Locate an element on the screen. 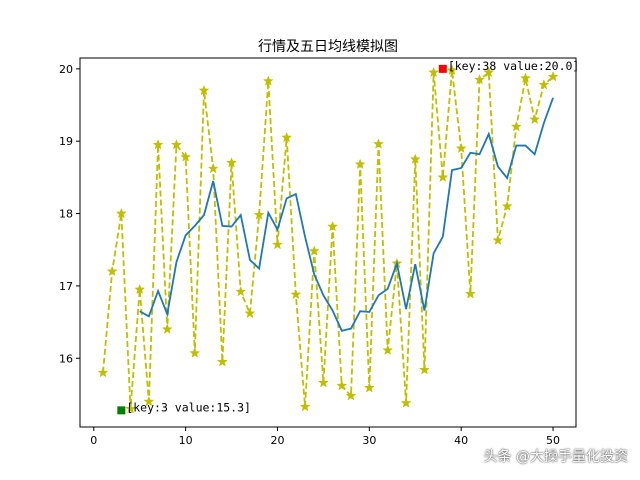 This screenshot has height=480, width=640. max-point-label: [key:38 value:20.0] is located at coordinates (514, 66).